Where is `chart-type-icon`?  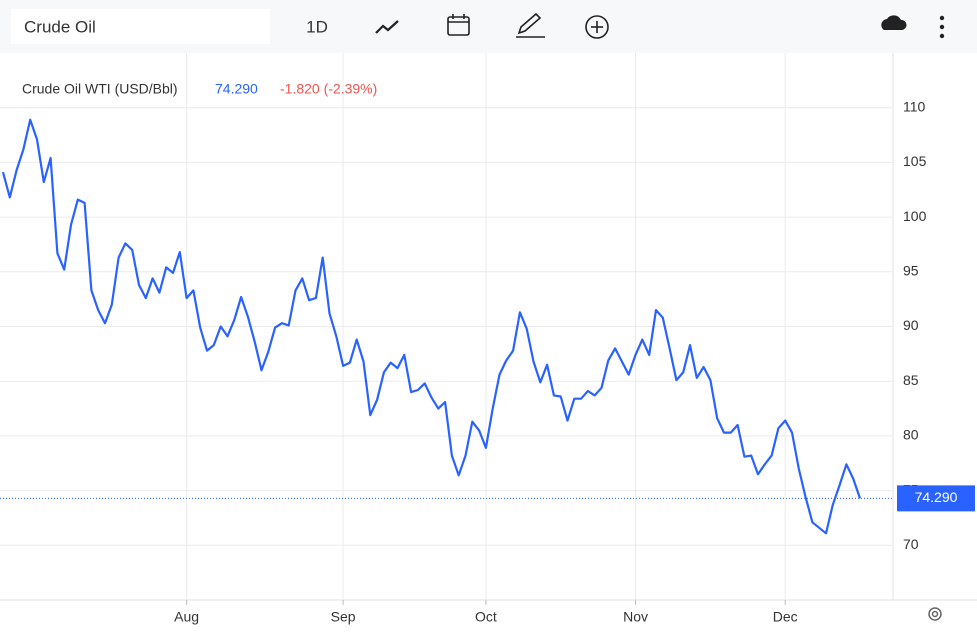 chart-type-icon is located at coordinates (387, 27).